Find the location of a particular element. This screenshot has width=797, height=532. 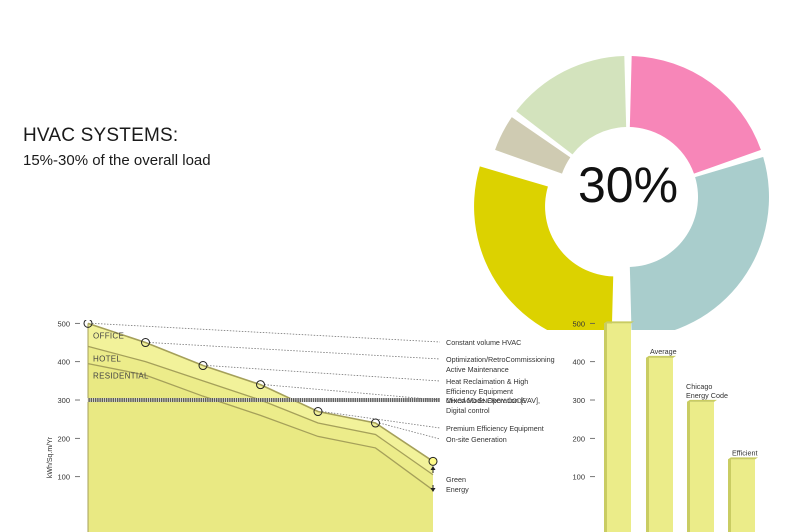

area-residential is located at coordinates (260, 447).